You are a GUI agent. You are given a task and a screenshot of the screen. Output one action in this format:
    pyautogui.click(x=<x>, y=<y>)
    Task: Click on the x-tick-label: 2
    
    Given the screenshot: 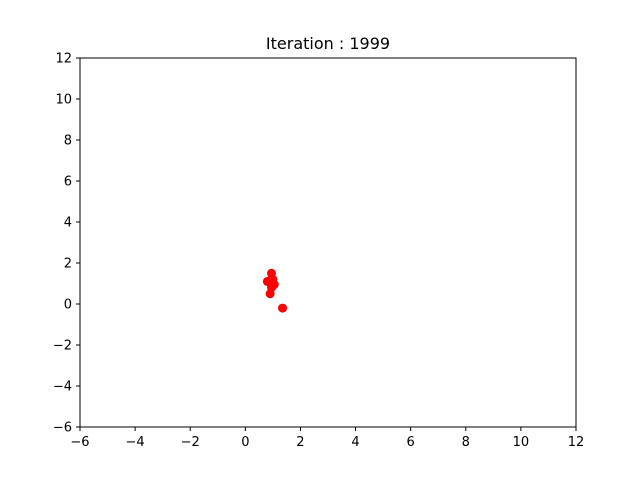 What is the action you would take?
    pyautogui.click(x=300, y=442)
    